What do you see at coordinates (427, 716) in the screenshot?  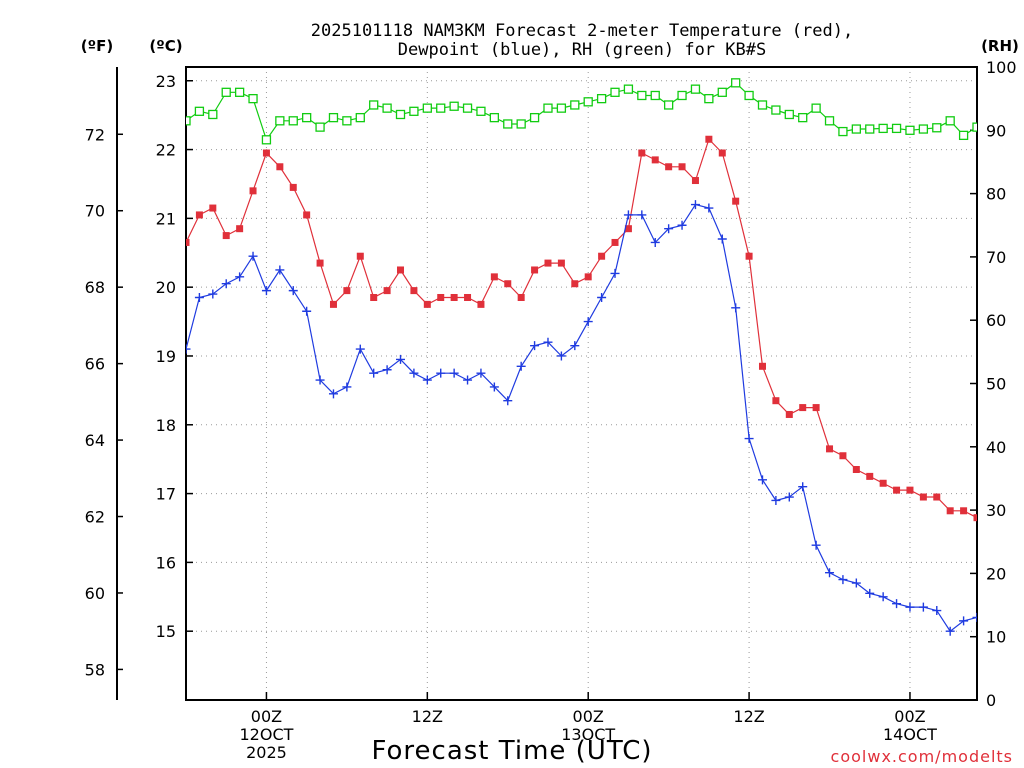 I see `x-tick-label: 12Z` at bounding box center [427, 716].